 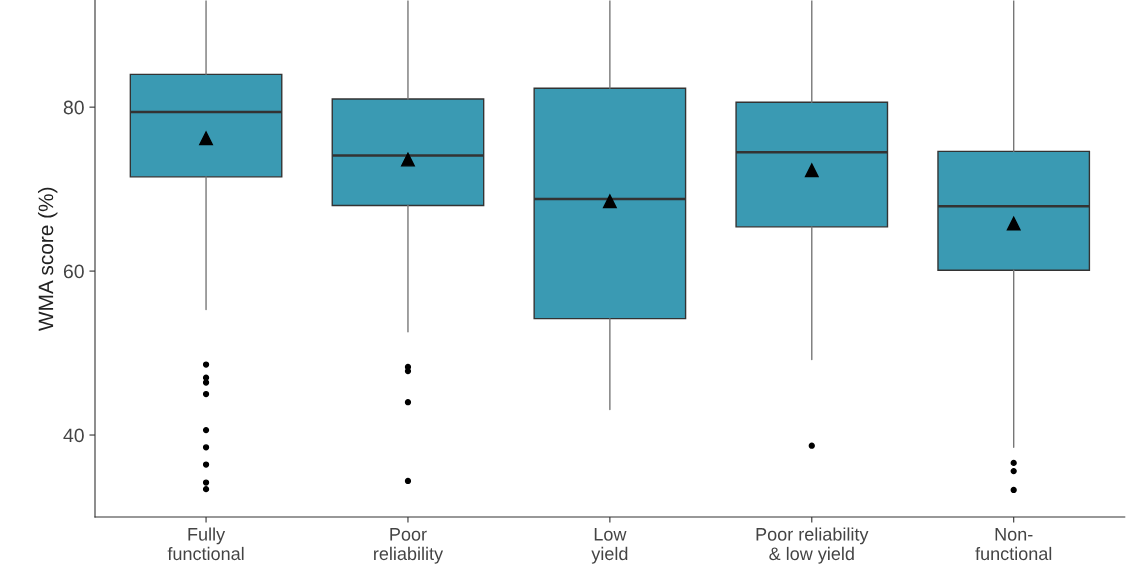 What do you see at coordinates (73, 435) in the screenshot?
I see `y-tick-label: 40` at bounding box center [73, 435].